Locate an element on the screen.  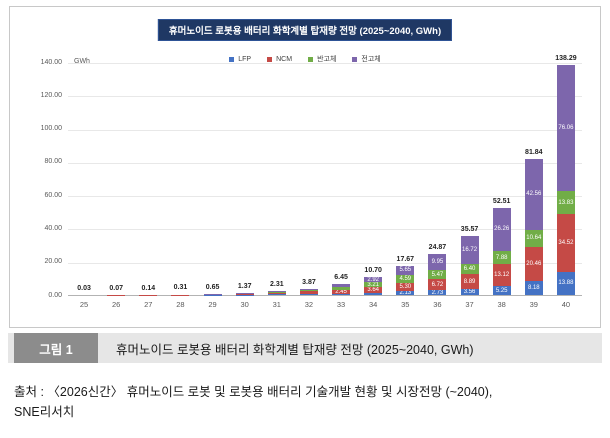
y-axis-tick-label: 140.00 is located at coordinates (51, 62).